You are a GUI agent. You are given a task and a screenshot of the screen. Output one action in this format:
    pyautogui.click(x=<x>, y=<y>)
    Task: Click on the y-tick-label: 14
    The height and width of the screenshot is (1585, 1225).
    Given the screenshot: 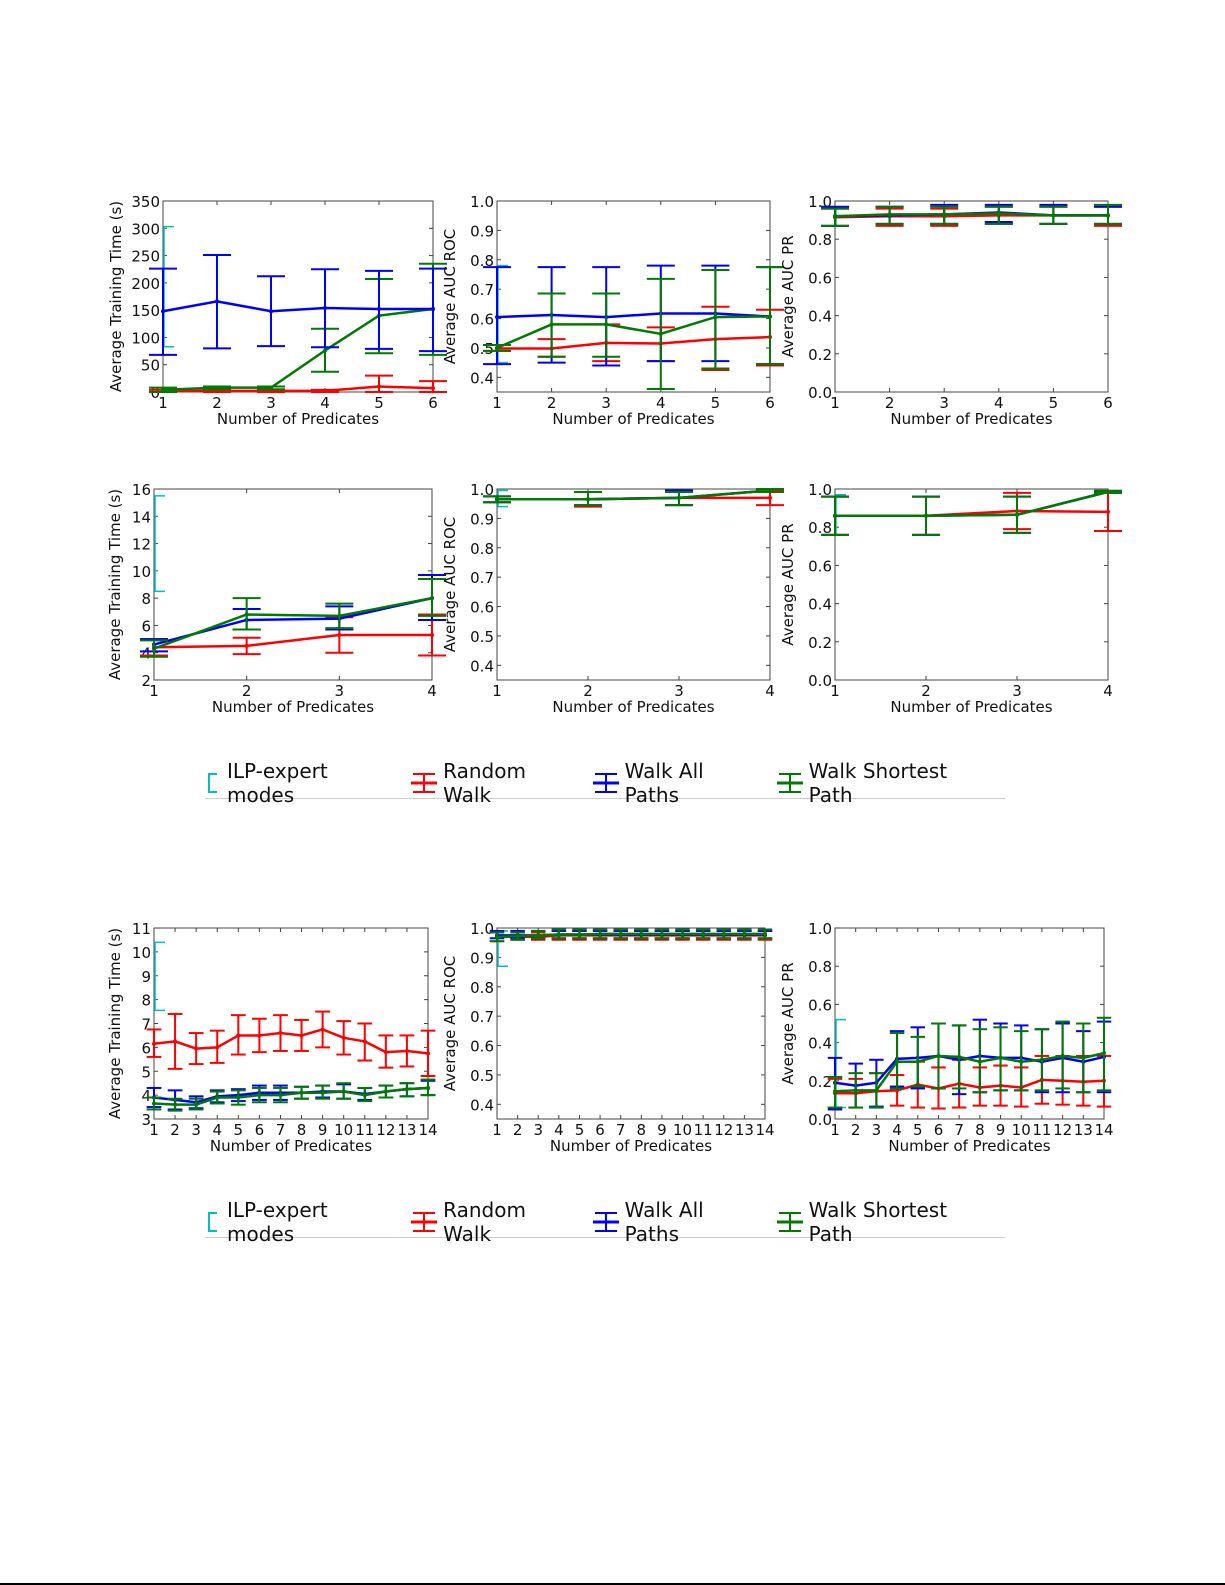 What is the action you would take?
    pyautogui.click(x=141, y=517)
    